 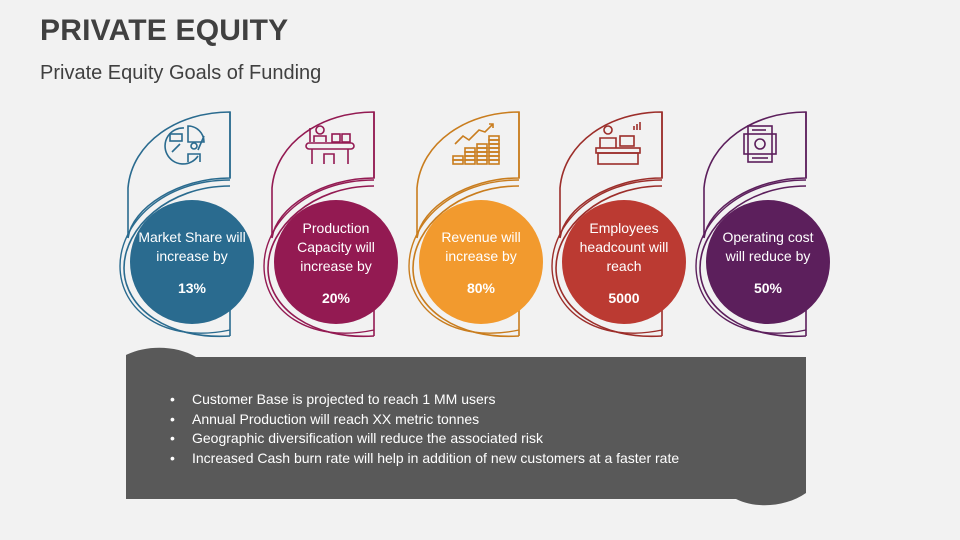 What do you see at coordinates (184, 145) in the screenshot?
I see `market-share-pie-chart-icon` at bounding box center [184, 145].